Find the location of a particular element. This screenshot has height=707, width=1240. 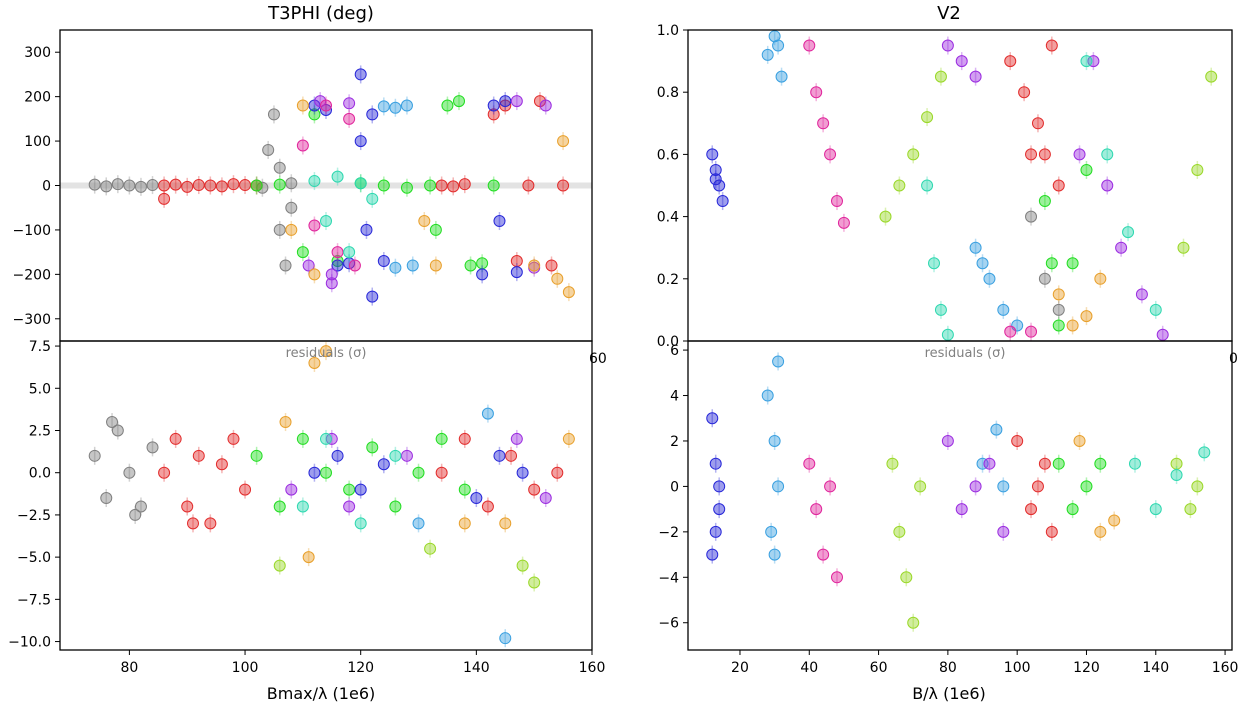

t3phi-residuals-caption: residuals (σ) is located at coordinates (326, 353).